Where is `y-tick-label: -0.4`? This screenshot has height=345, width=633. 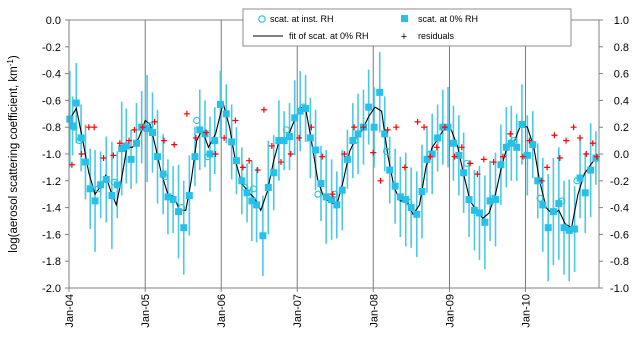 y-tick-label: -0.4 is located at coordinates (51, 75).